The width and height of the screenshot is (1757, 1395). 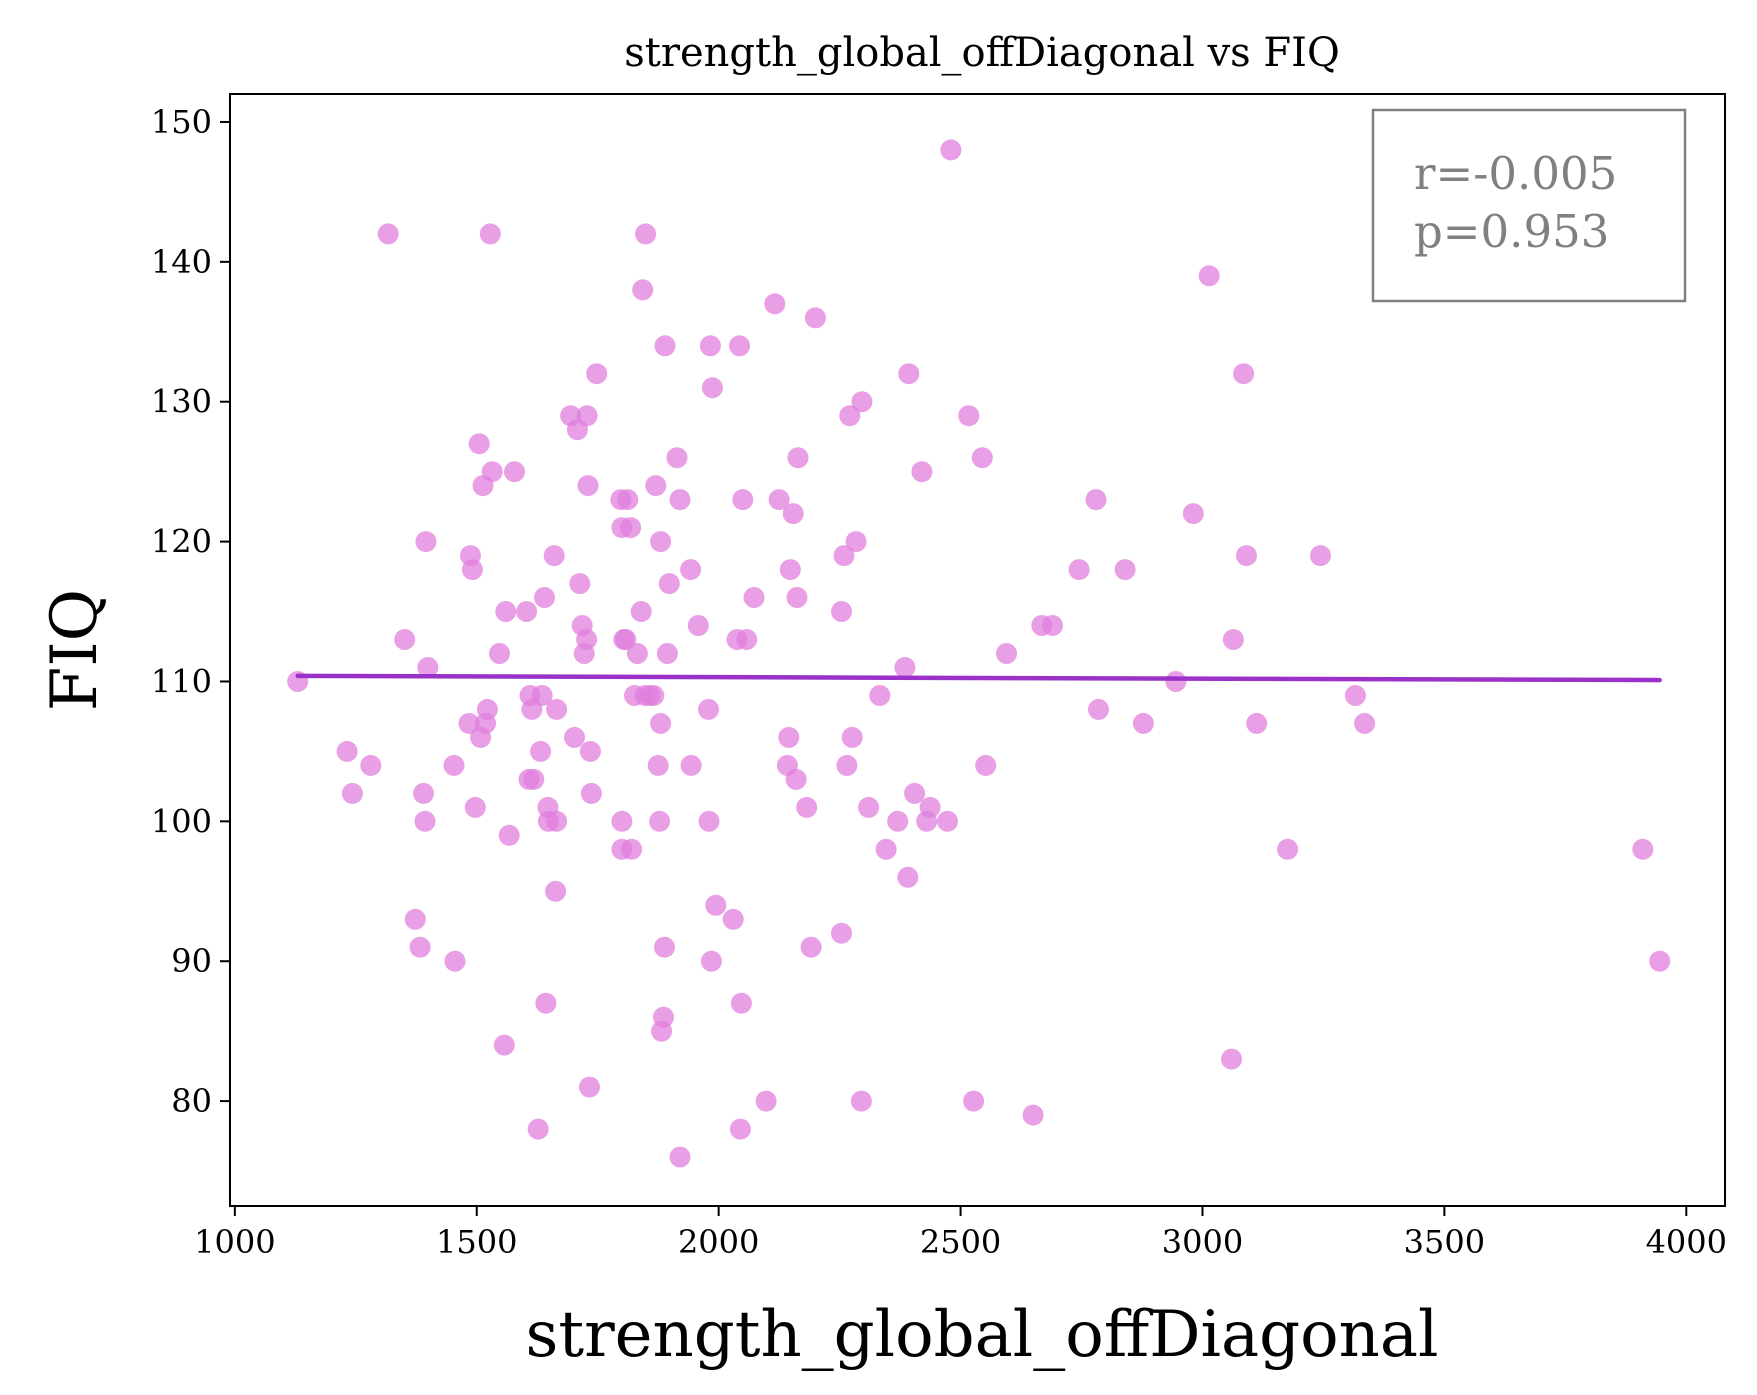 What do you see at coordinates (190, 611) in the screenshot?
I see `y-axis: 80 90 100 110 120 130 140 150` at bounding box center [190, 611].